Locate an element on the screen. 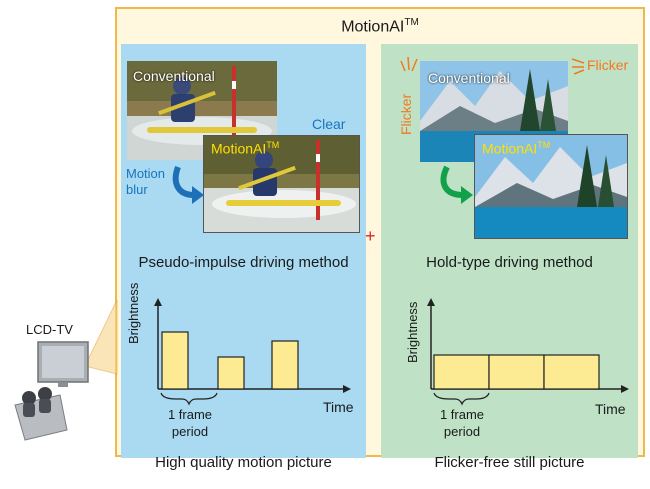  curved-arrow-green-icon is located at coordinates (456, 184).